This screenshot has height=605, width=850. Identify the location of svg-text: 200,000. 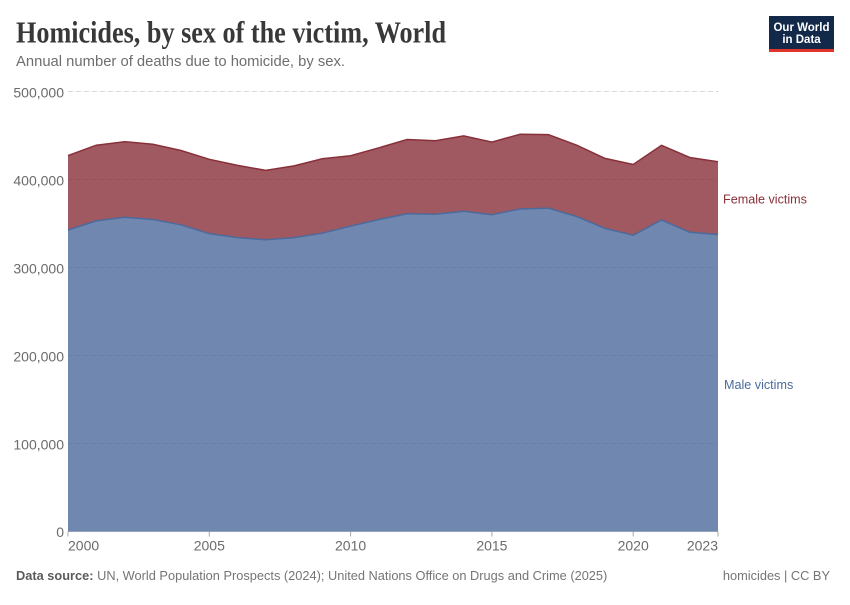
(38, 356).